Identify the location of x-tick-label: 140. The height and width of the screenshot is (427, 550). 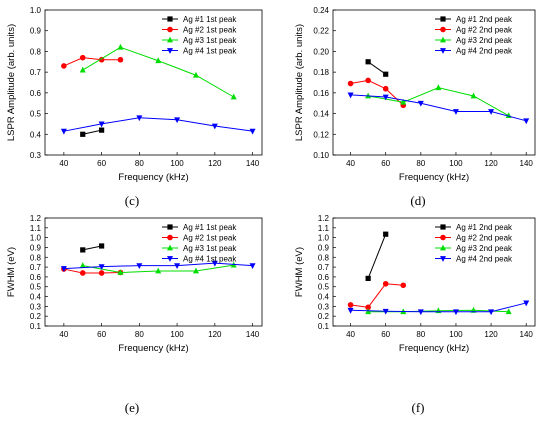
(527, 163).